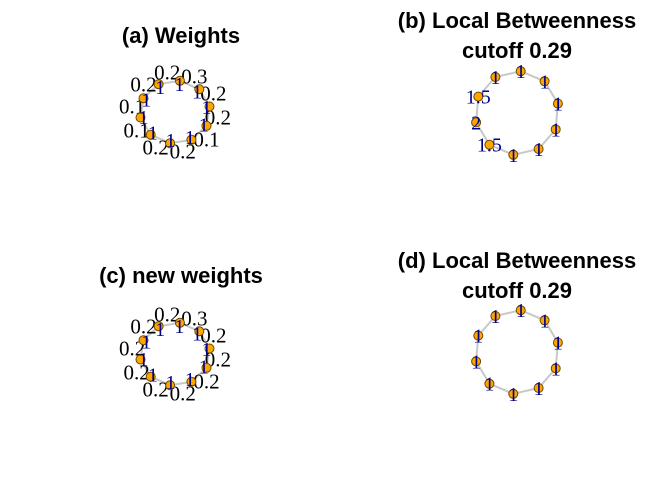 This screenshot has width=672, height=480. What do you see at coordinates (194, 318) in the screenshot?
I see `panel-c-edge-label: 0.3` at bounding box center [194, 318].